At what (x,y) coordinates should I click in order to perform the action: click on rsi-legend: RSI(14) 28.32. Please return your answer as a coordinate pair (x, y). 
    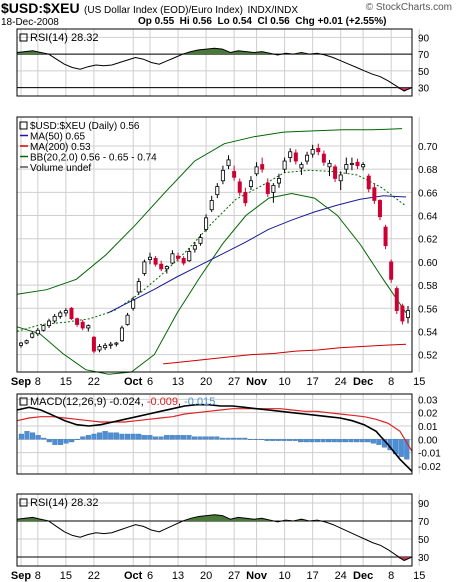
    Looking at the image, I should click on (64, 38).